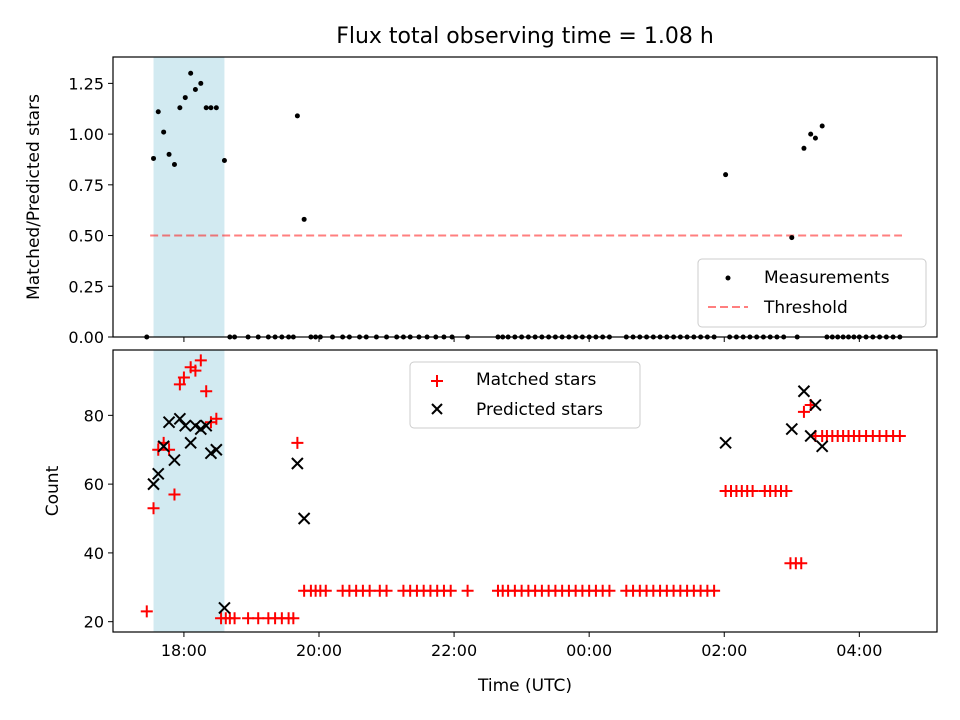  What do you see at coordinates (94, 622) in the screenshot?
I see `bottom-y-tick-label: 20` at bounding box center [94, 622].